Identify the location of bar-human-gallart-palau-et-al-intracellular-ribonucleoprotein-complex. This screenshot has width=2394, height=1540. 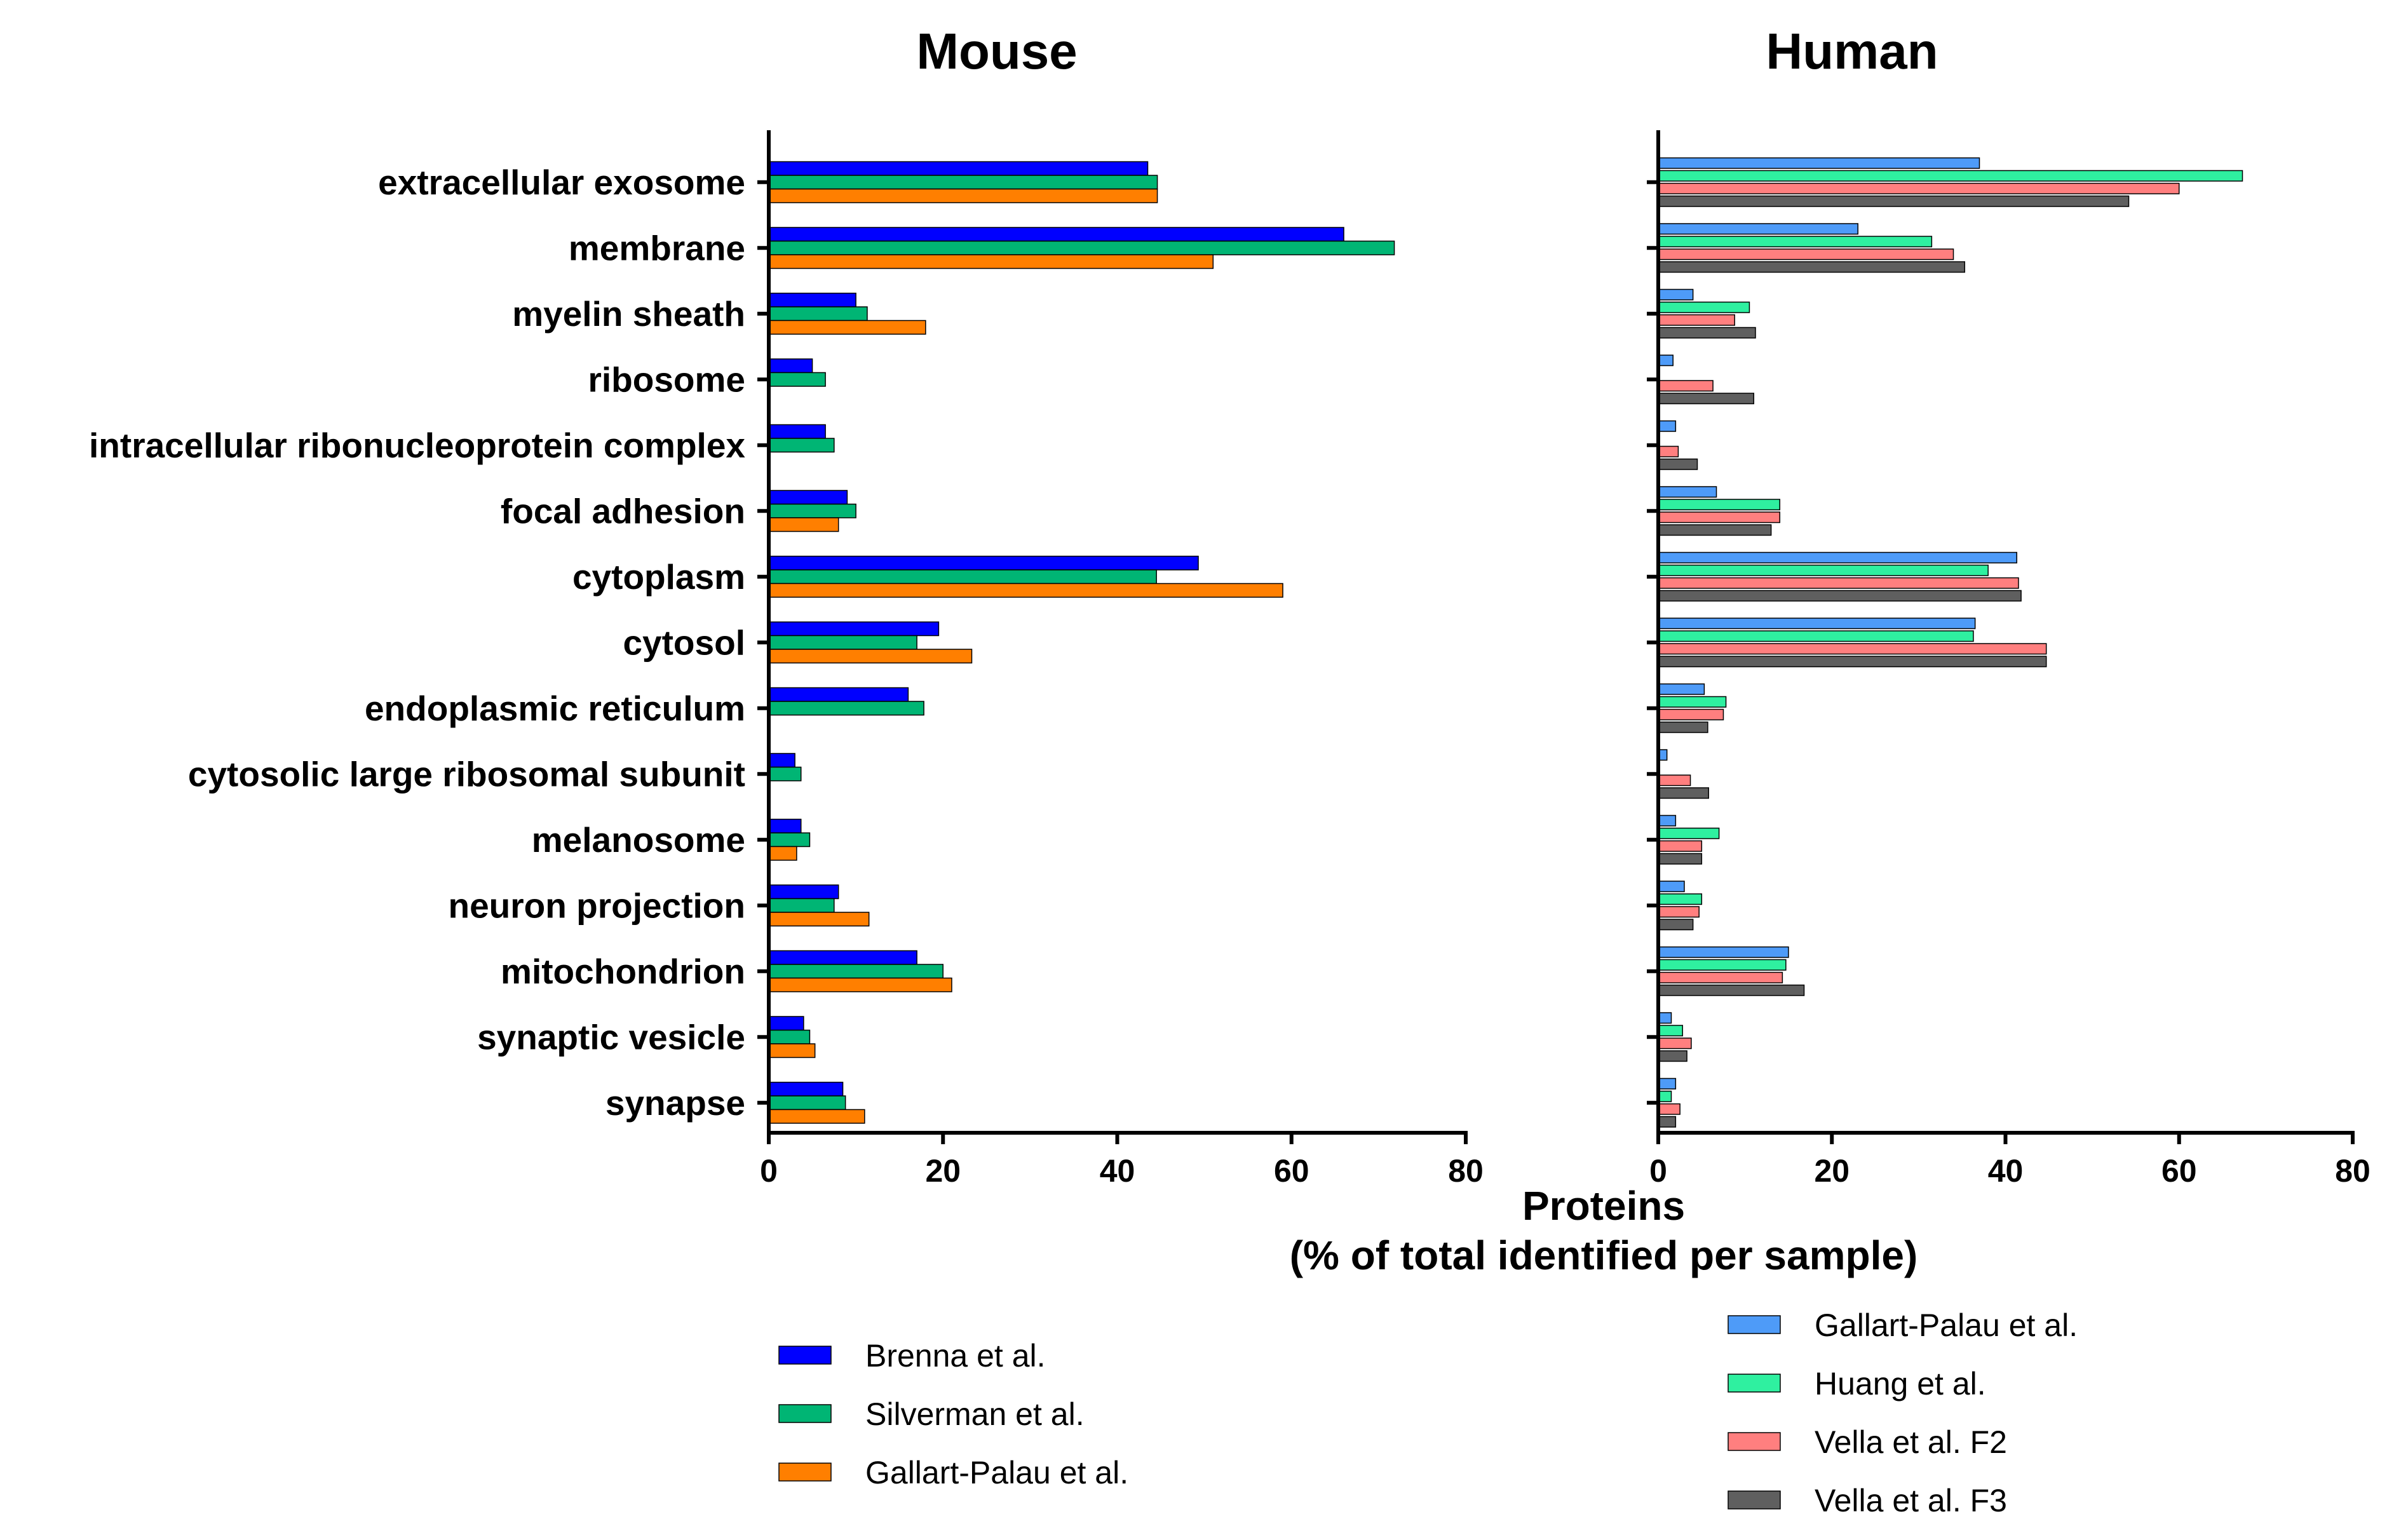
(1667, 426).